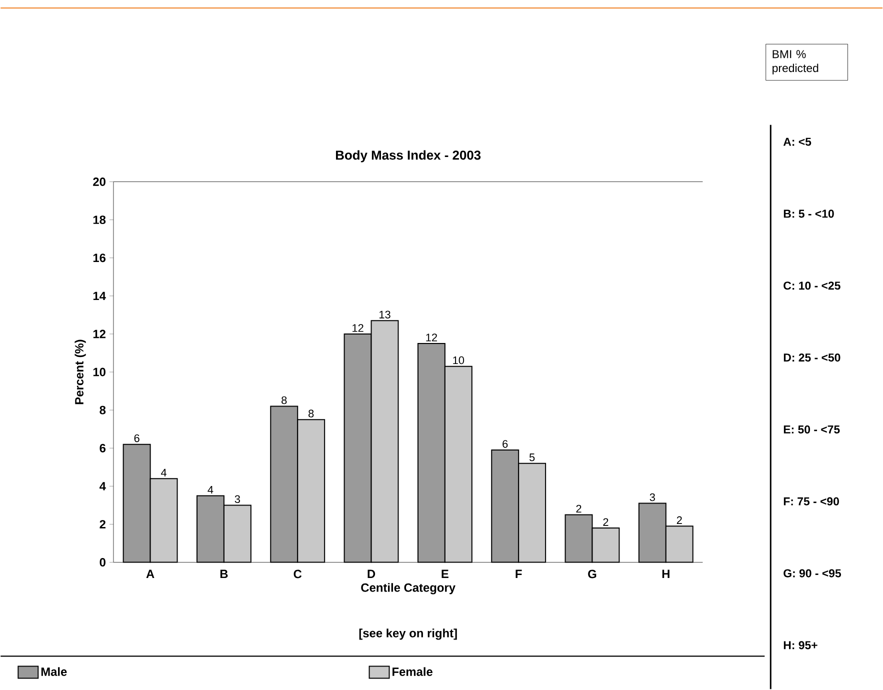  What do you see at coordinates (408, 588) in the screenshot?
I see `x-axis-title: Centile Category` at bounding box center [408, 588].